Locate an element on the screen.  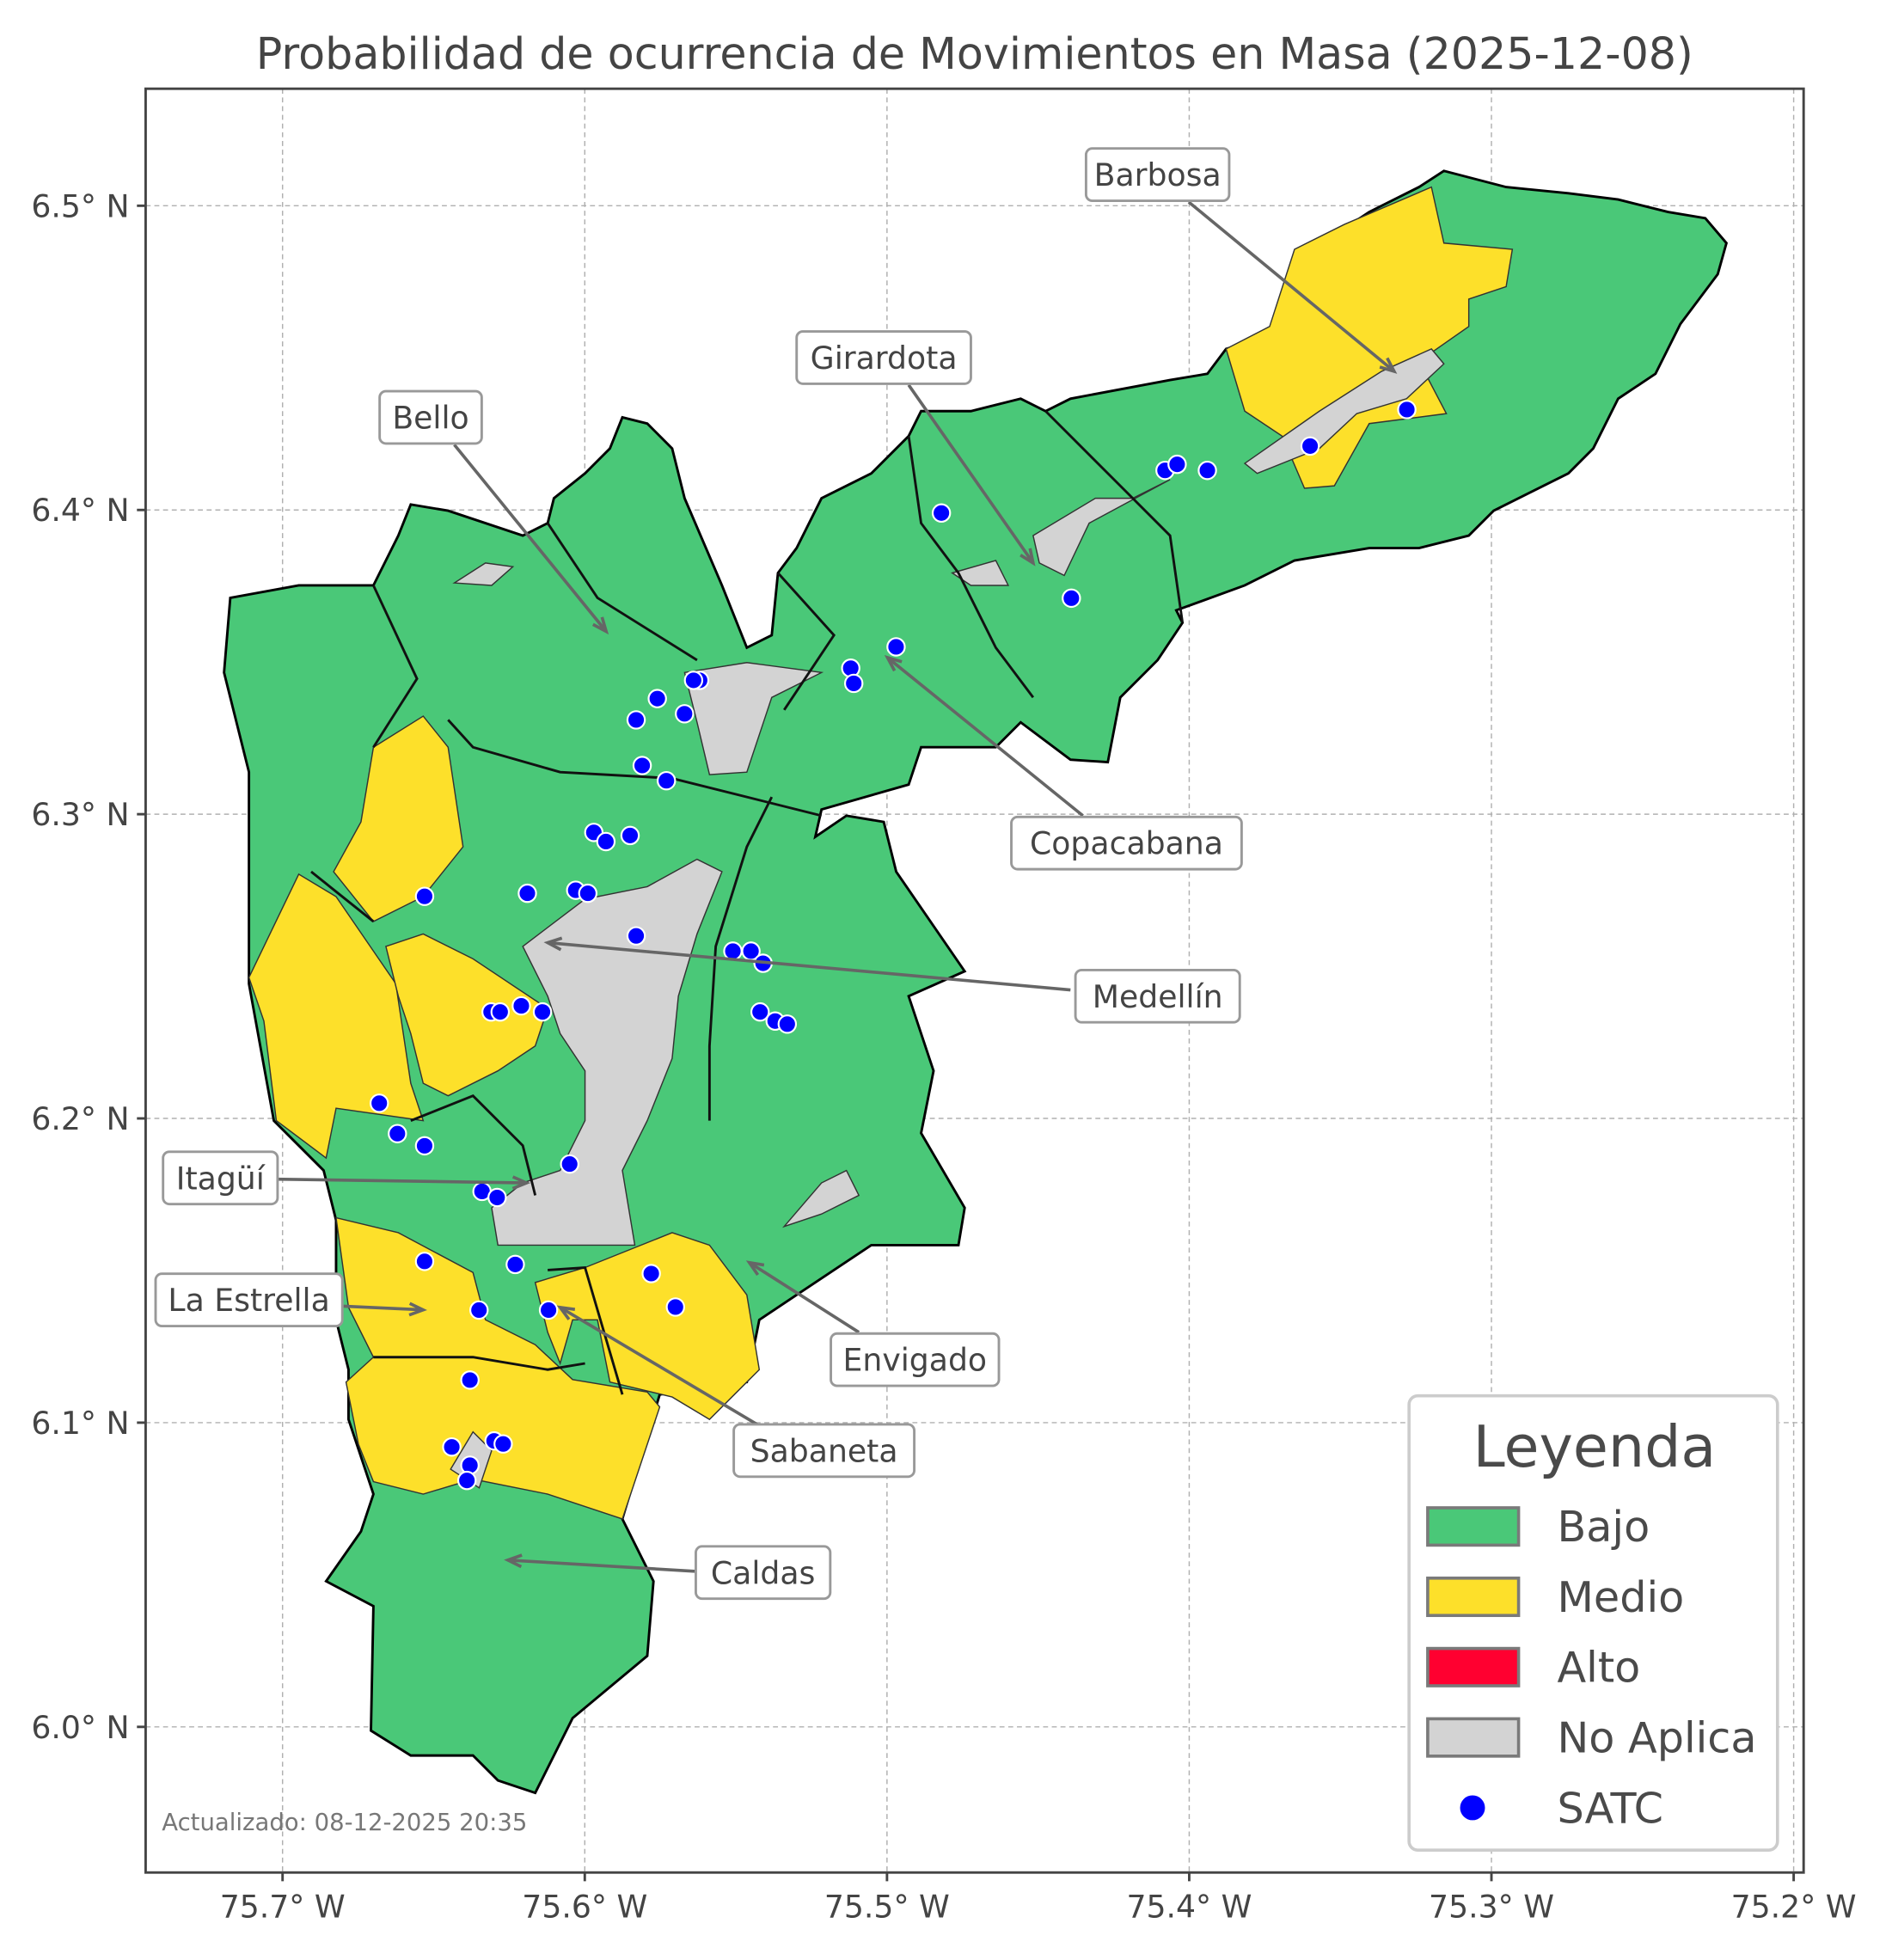
annotation-itagüí: Itagüí is located at coordinates (346, 1178).